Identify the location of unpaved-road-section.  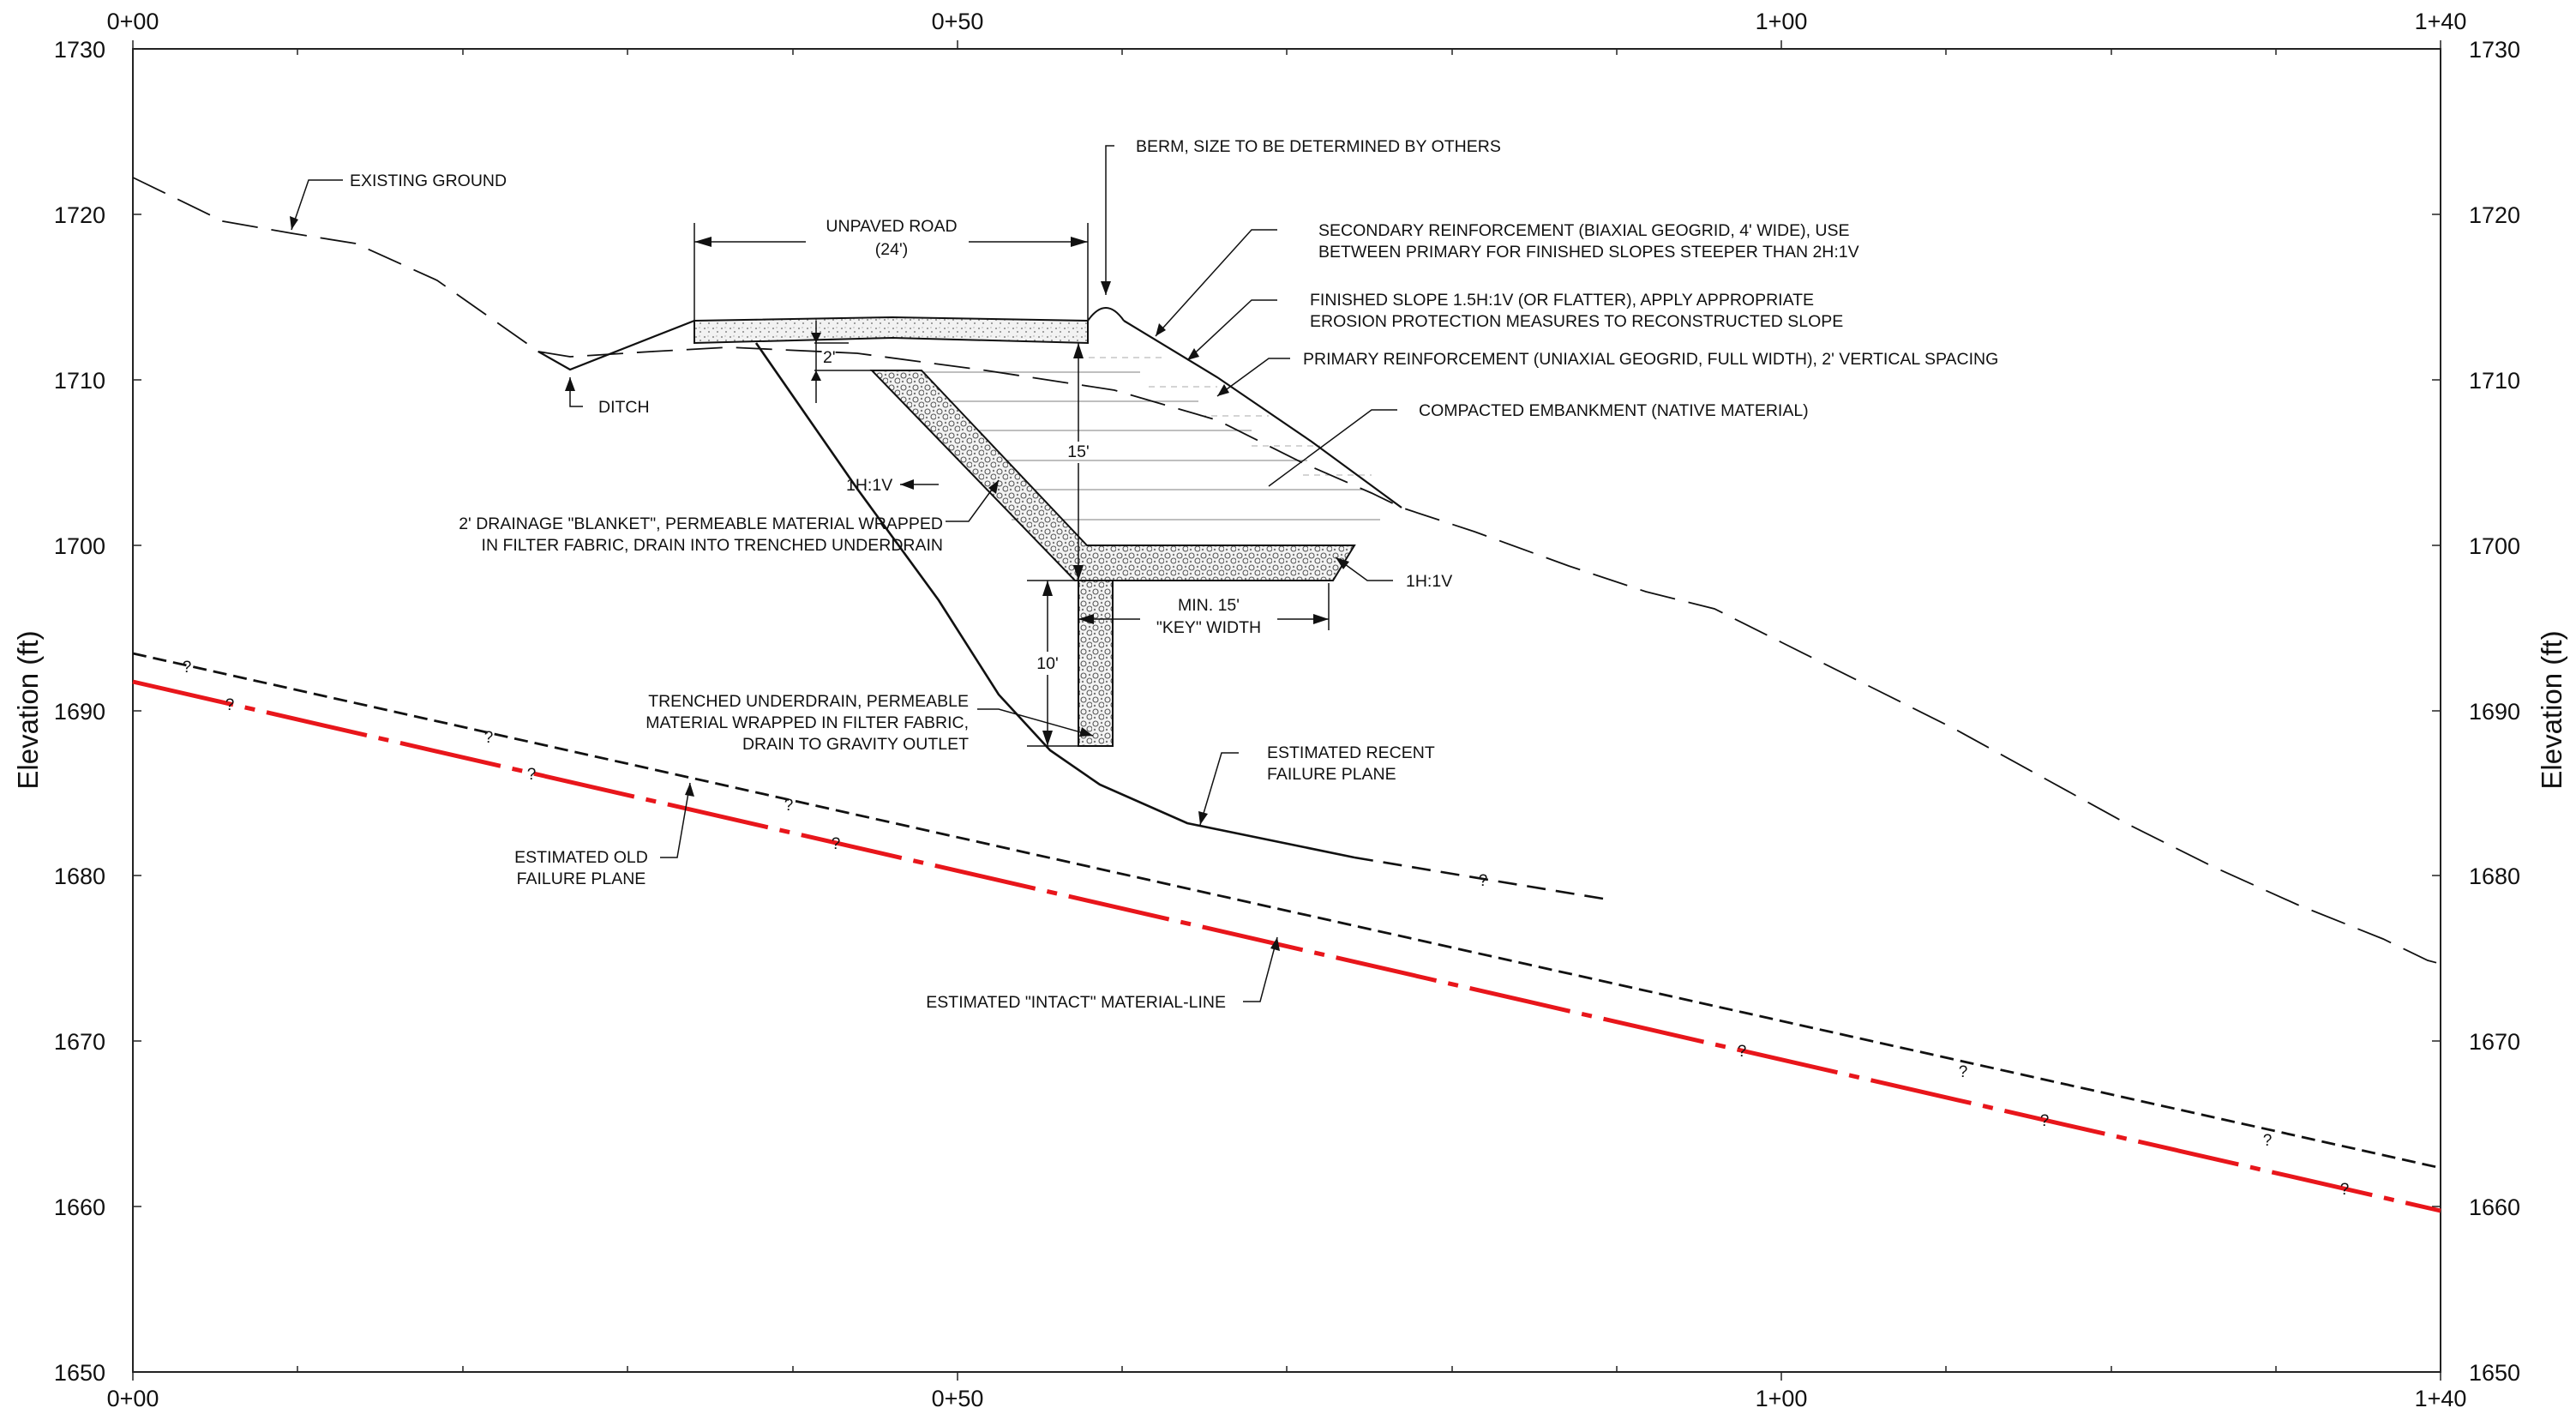
(891, 330).